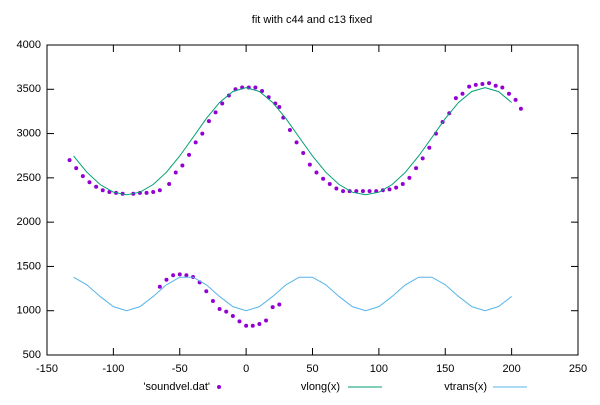 The image size is (600, 405). Describe the element at coordinates (32, 355) in the screenshot. I see `y-tick-label: 500` at that location.